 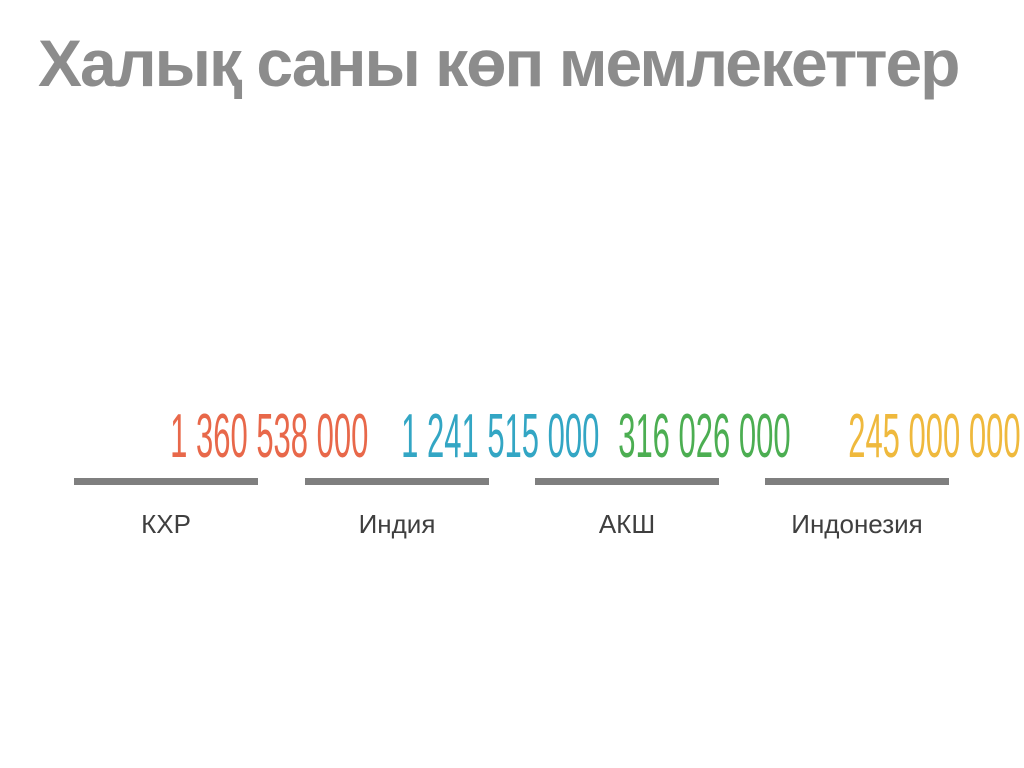 What do you see at coordinates (704, 436) in the screenshot?
I see `stat-value: 316 026 000` at bounding box center [704, 436].